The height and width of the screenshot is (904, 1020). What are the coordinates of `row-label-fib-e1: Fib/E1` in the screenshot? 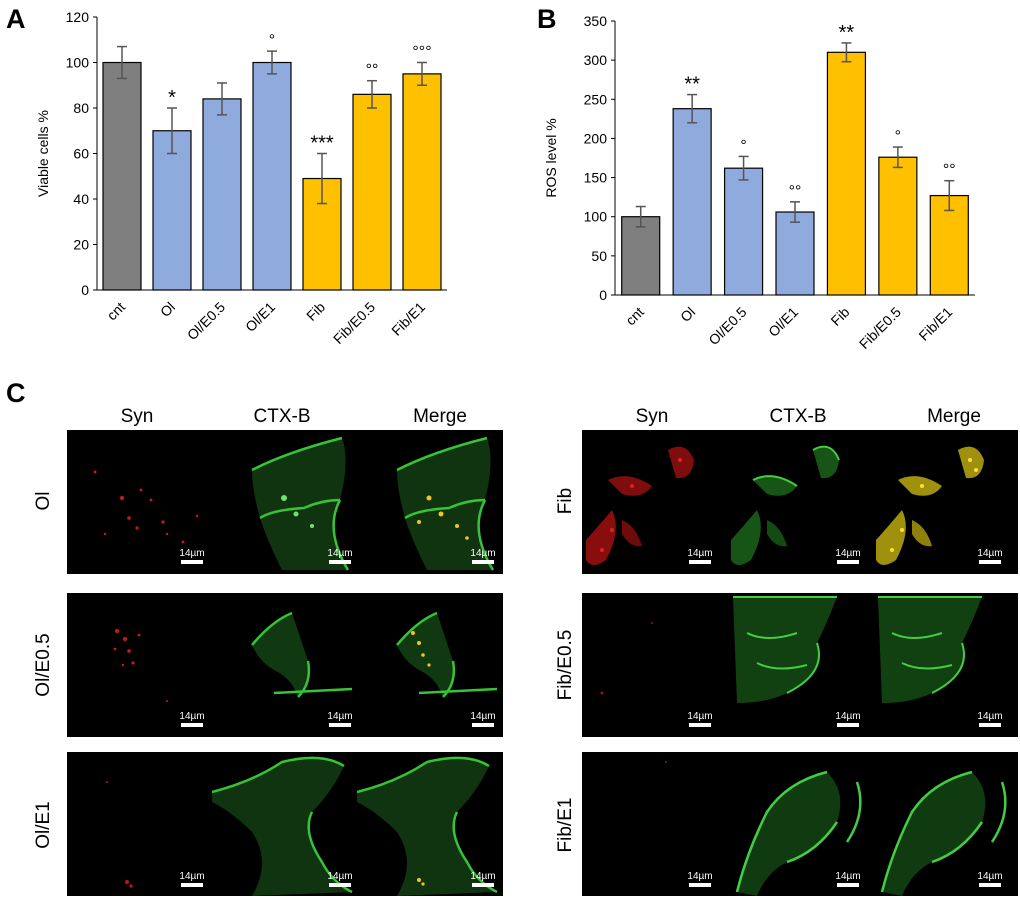 It's located at (565, 825).